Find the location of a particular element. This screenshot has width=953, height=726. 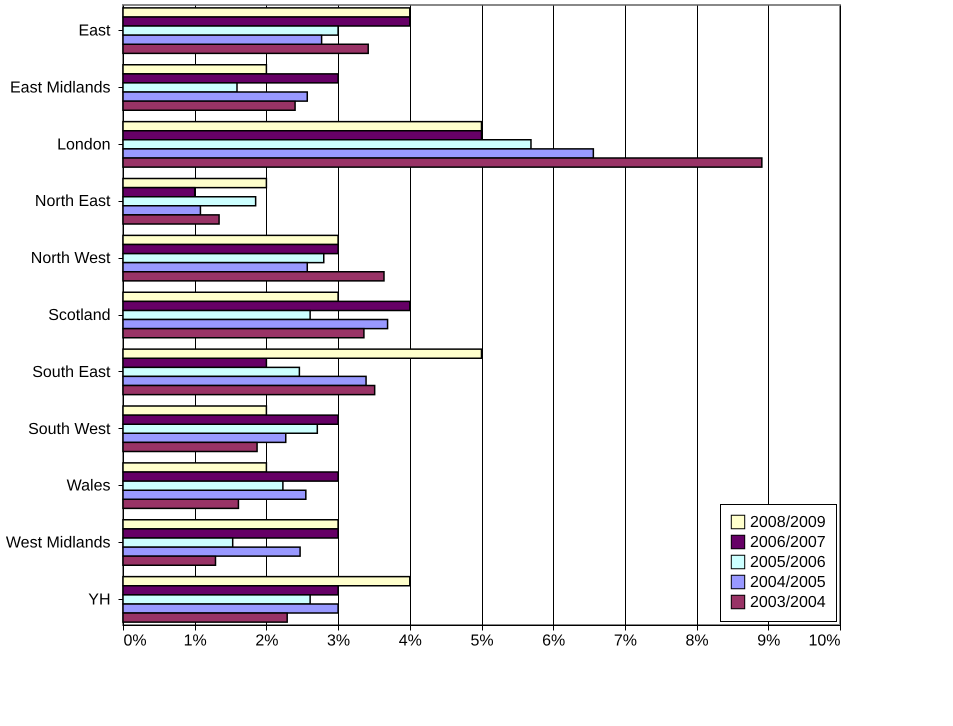

legend-label: 2004/2005 is located at coordinates (788, 582).